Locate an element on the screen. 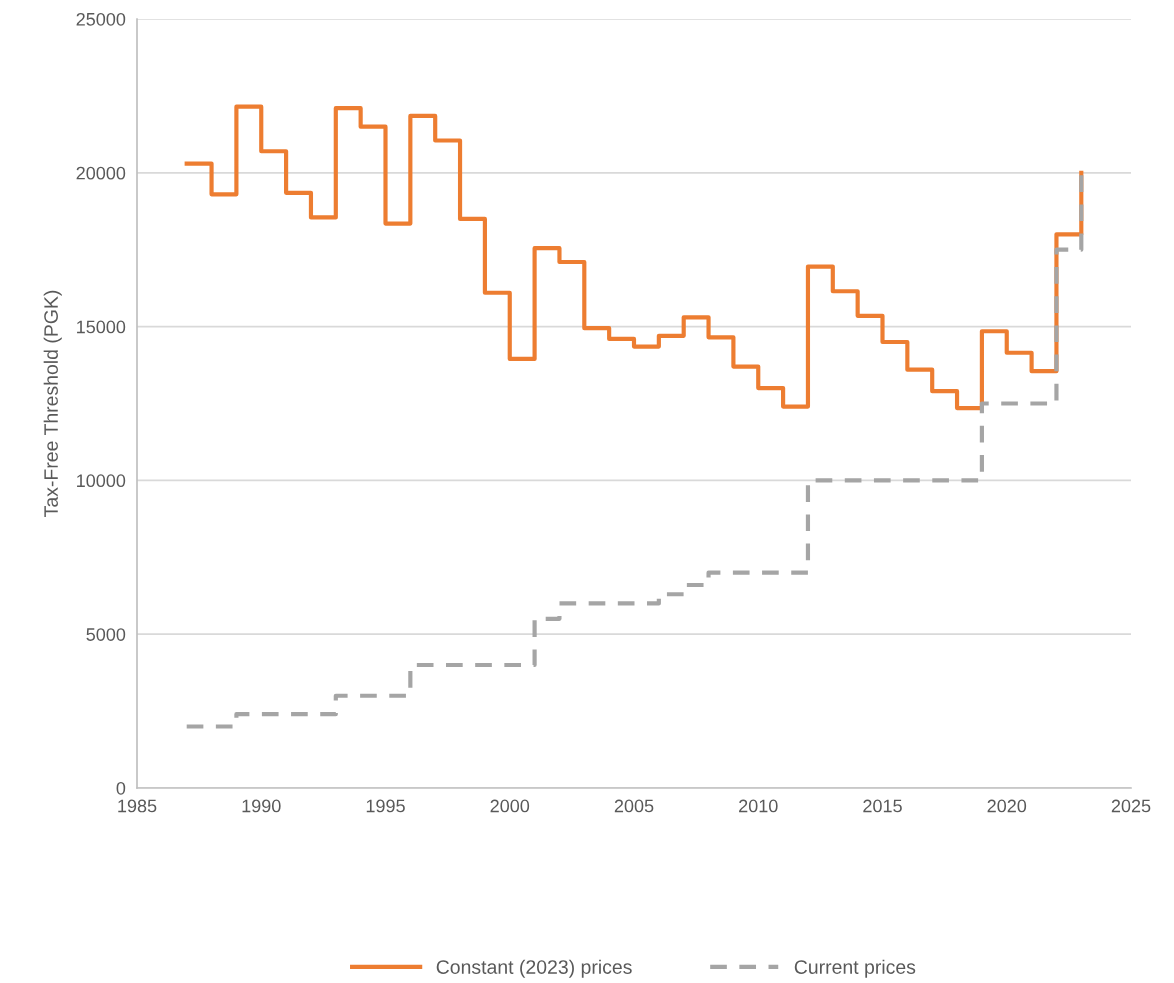  y-axis-title: Tax-Free Threshold (PGK) is located at coordinates (52, 403).